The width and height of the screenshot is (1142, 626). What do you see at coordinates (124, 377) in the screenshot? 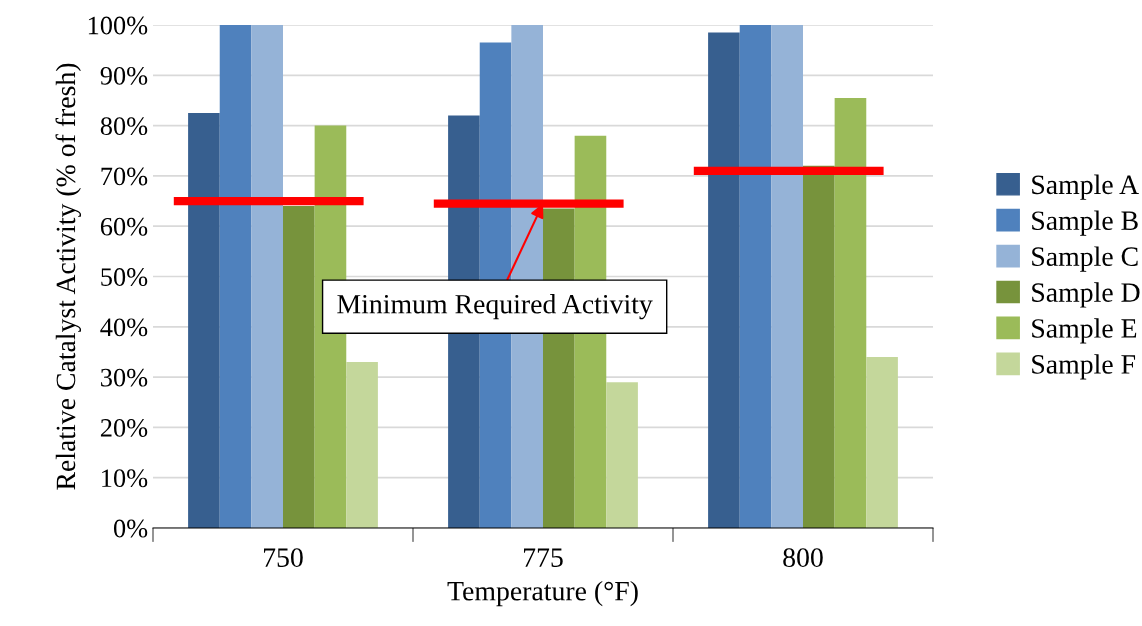
I see `y-tick-label: 30%` at bounding box center [124, 377].